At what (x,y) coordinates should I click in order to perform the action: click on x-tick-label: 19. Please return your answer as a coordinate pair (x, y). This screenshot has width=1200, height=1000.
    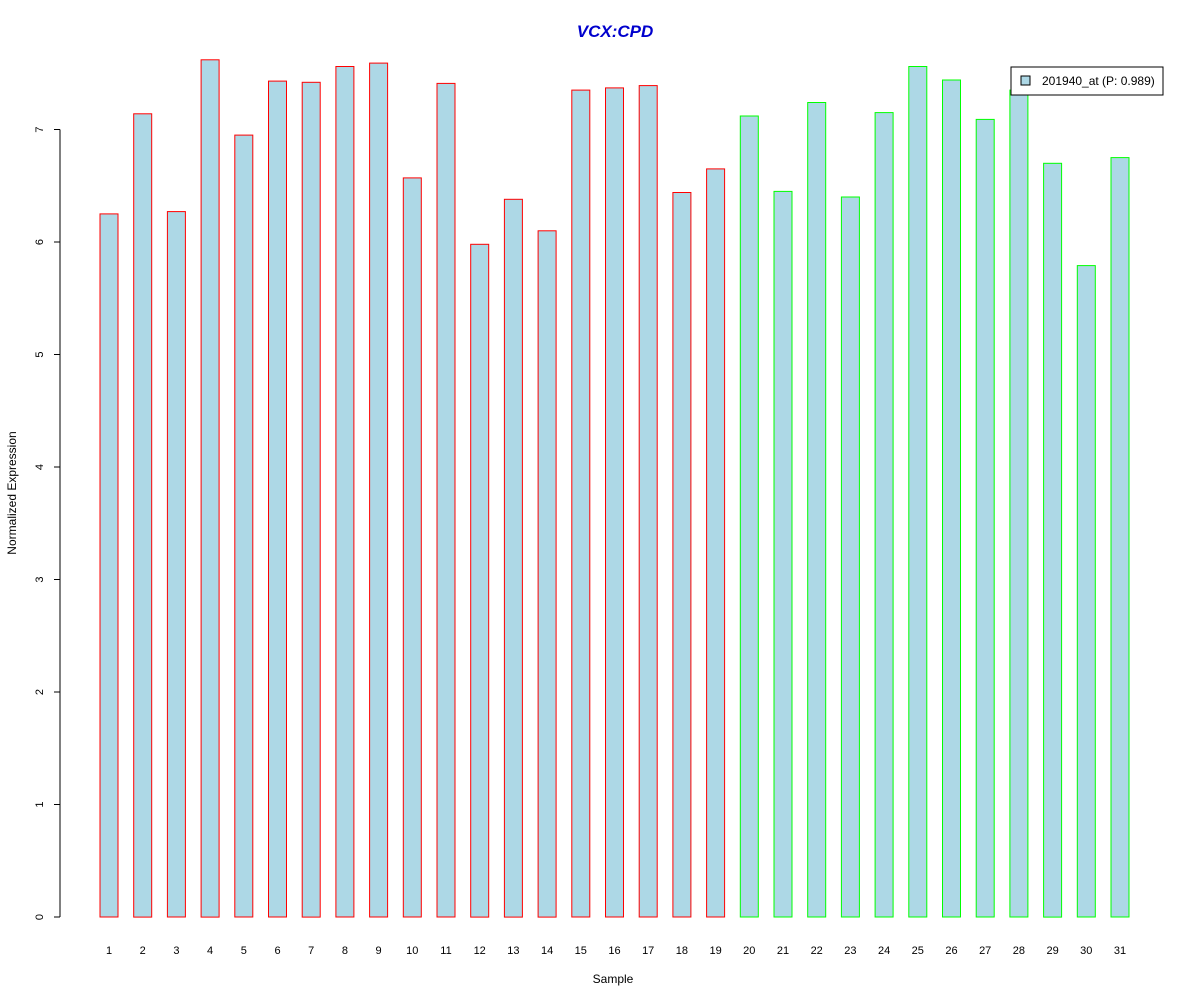
    Looking at the image, I should click on (715, 951).